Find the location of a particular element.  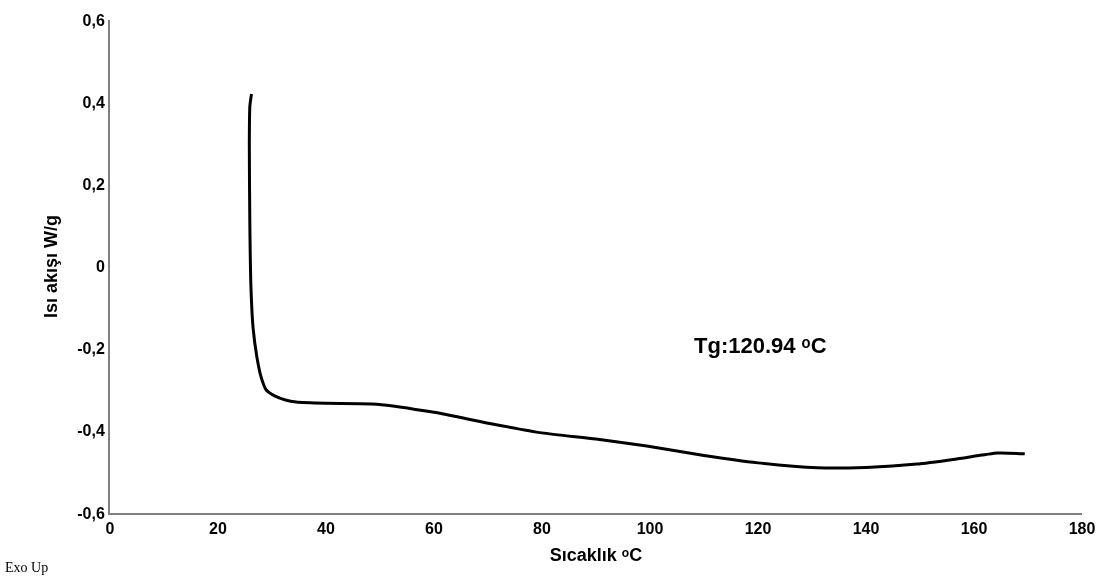

annotation: Tg:120.94 ᵒC is located at coordinates (760, 345).